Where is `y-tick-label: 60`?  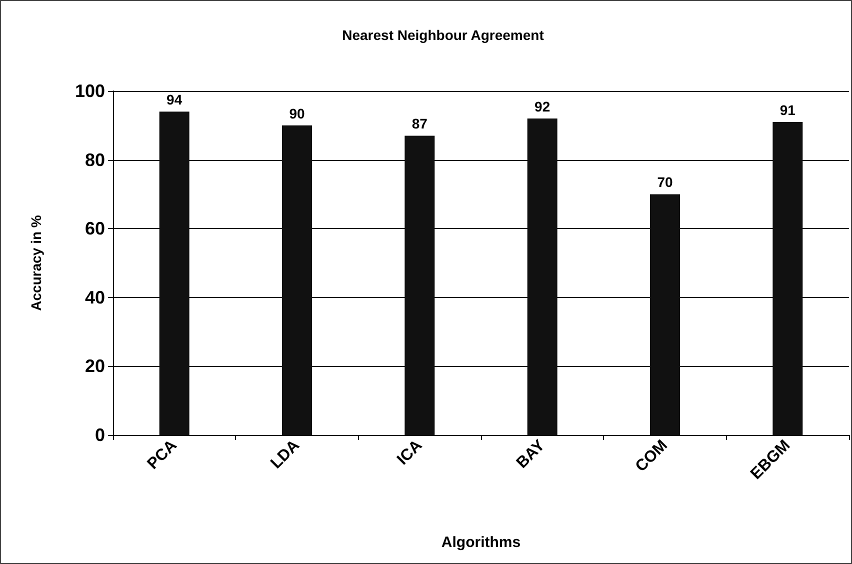
y-tick-label: 60 is located at coordinates (94, 228).